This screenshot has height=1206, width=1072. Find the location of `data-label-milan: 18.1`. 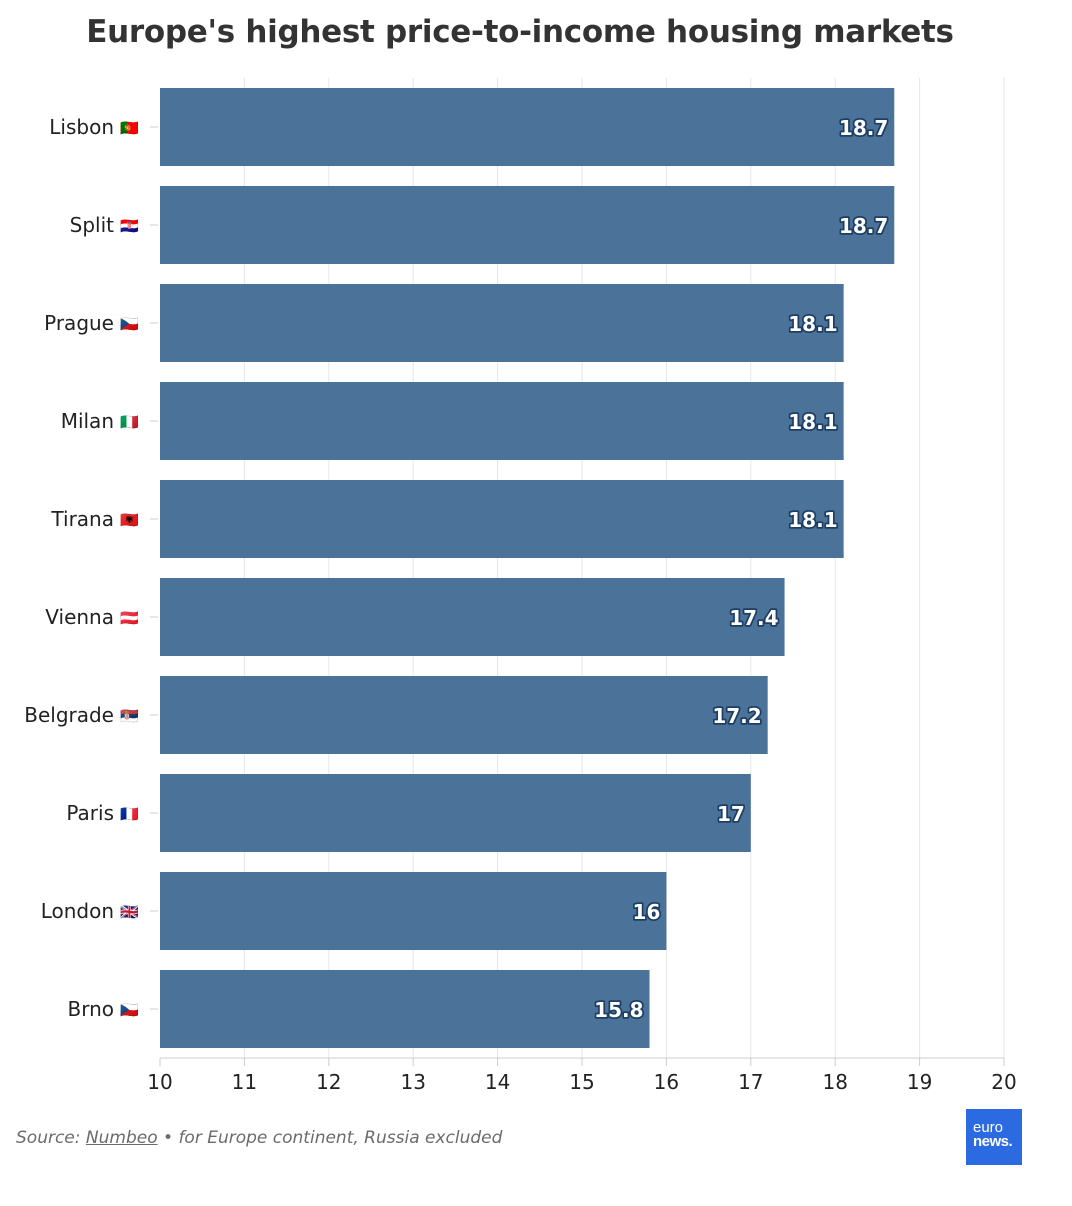

data-label-milan: 18.1 is located at coordinates (812, 422).